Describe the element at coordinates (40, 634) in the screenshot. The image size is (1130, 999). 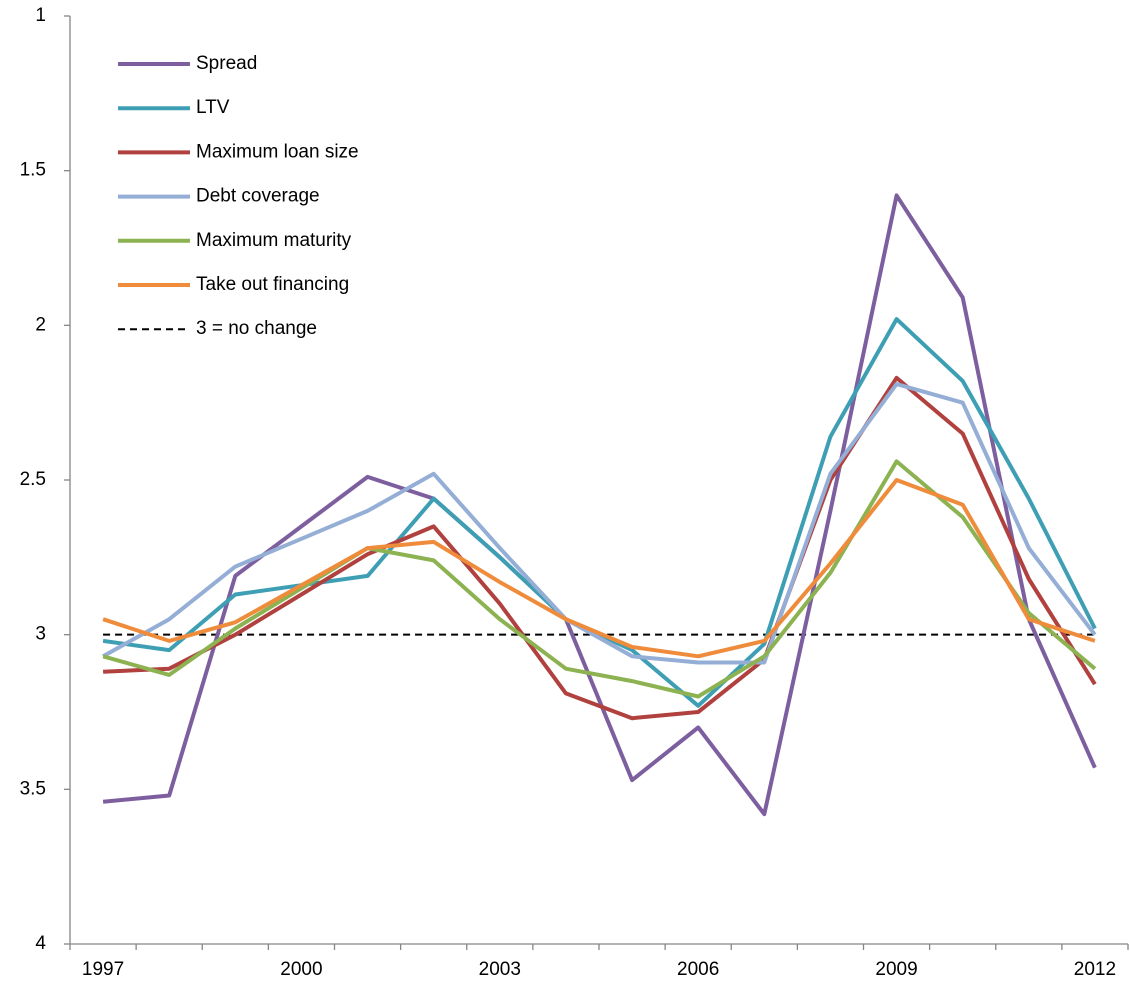
I see `y-tick-label: 3` at that location.